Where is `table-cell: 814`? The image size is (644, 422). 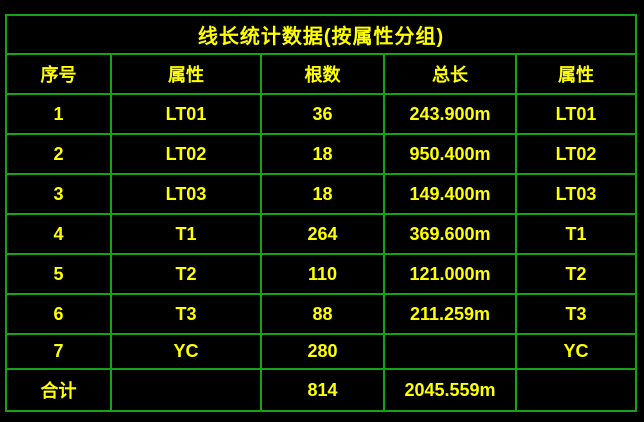 table-cell: 814 is located at coordinates (322, 390).